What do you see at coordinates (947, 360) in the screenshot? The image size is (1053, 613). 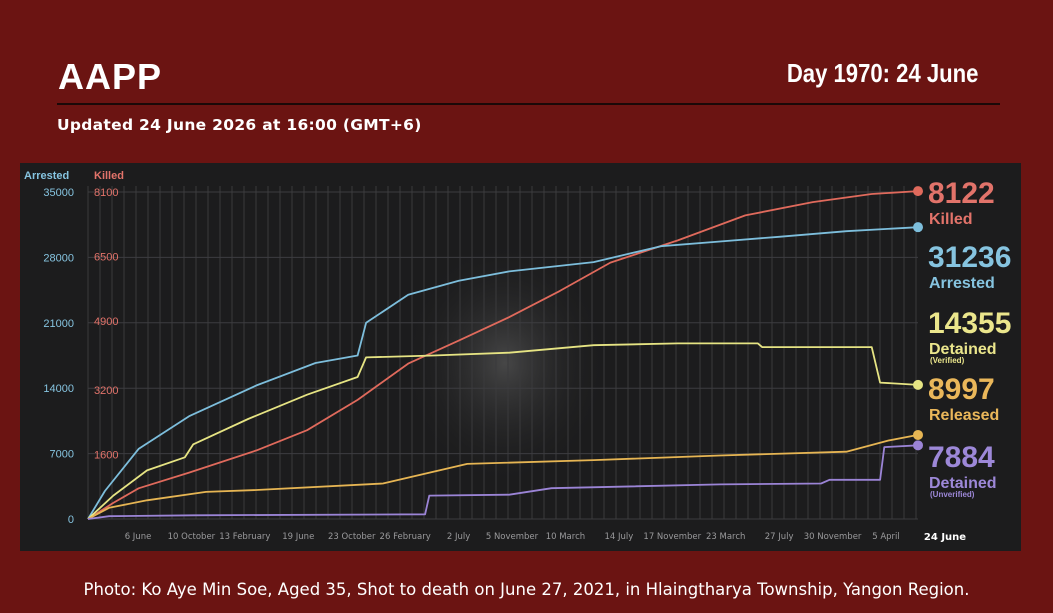 I see `series-sub-label: (Verified)` at bounding box center [947, 360].